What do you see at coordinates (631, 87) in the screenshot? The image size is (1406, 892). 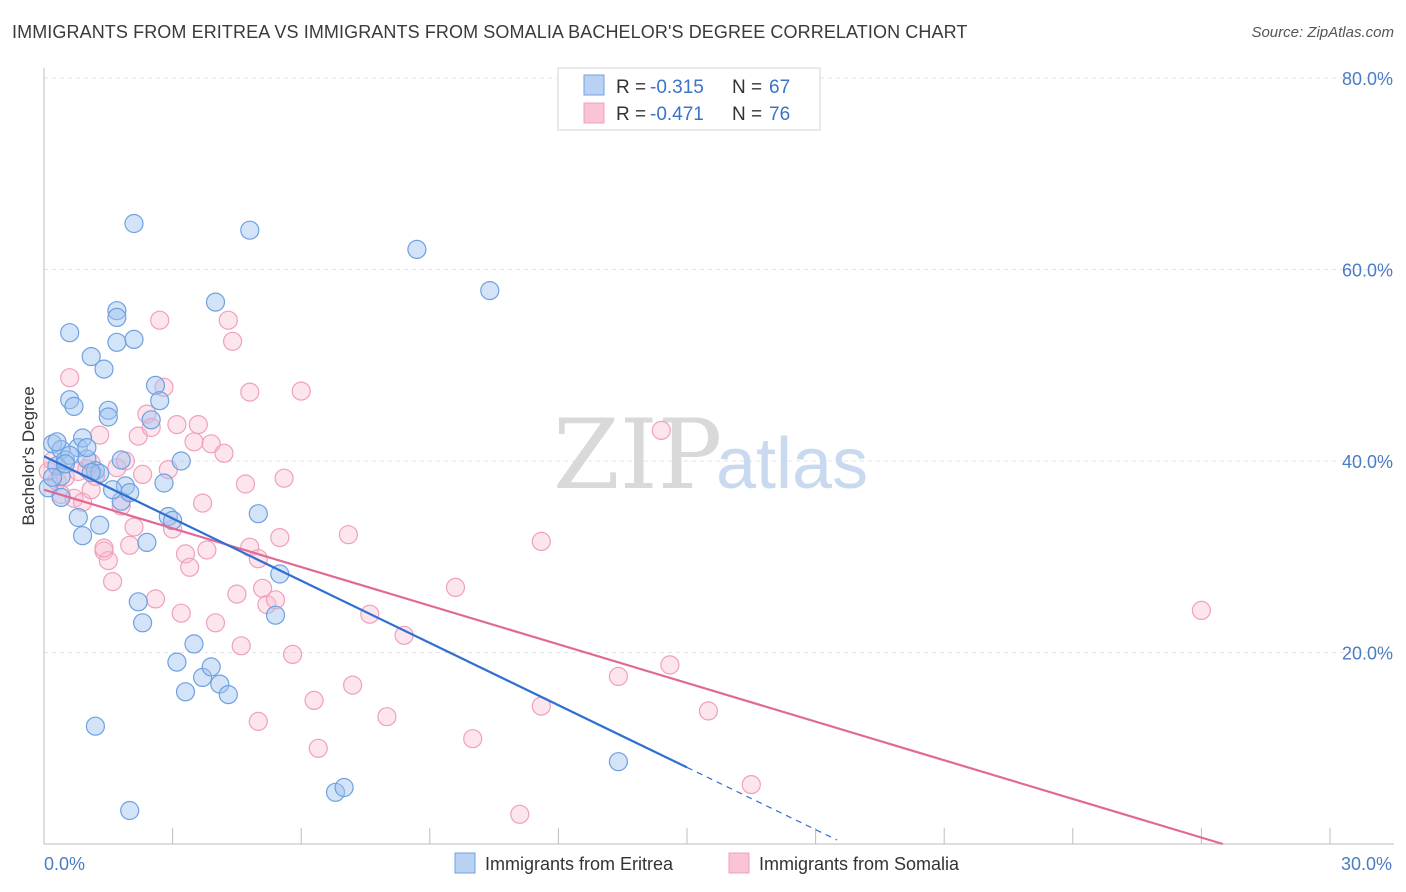 I see `legend-r-label-eritrea: R =` at bounding box center [631, 87].